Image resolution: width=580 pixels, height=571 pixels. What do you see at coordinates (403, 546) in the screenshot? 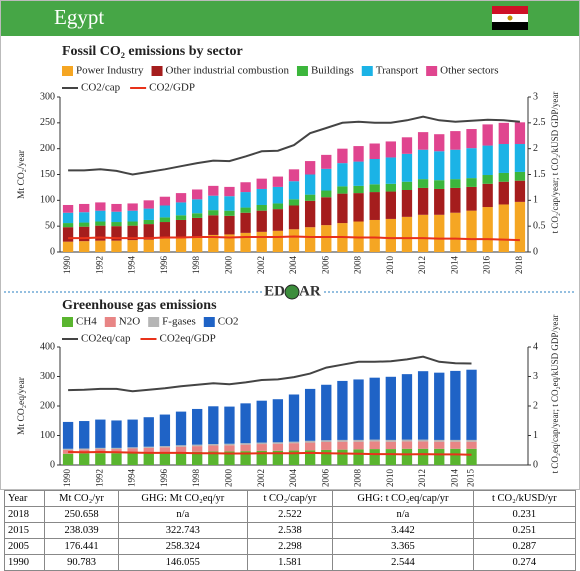
I see `cell: 3.365` at bounding box center [403, 546].